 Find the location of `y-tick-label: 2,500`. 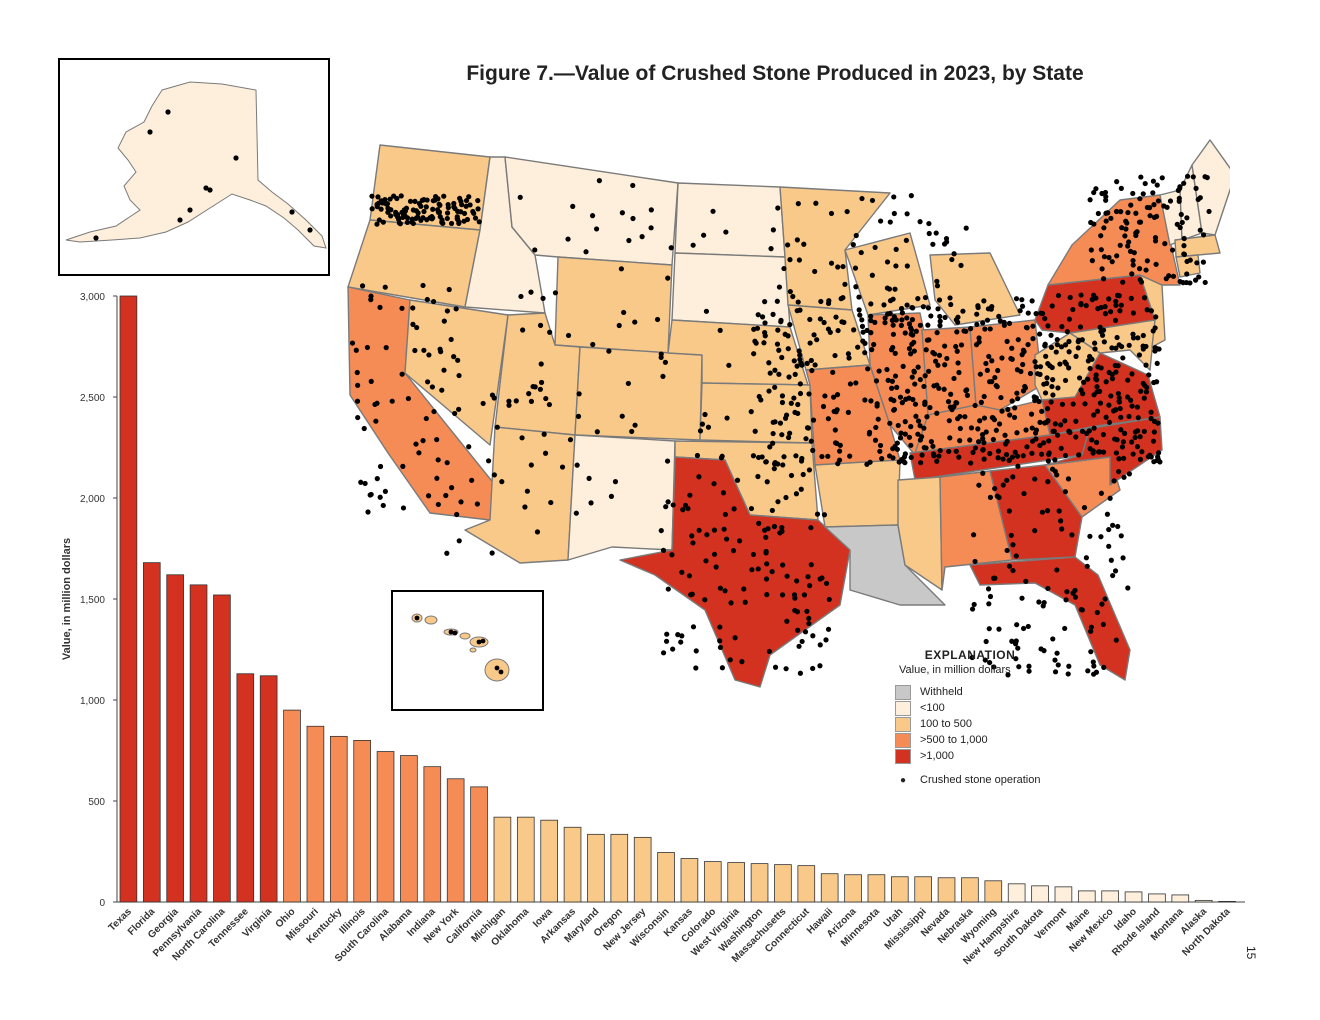

y-tick-label: 2,500 is located at coordinates (92, 398).